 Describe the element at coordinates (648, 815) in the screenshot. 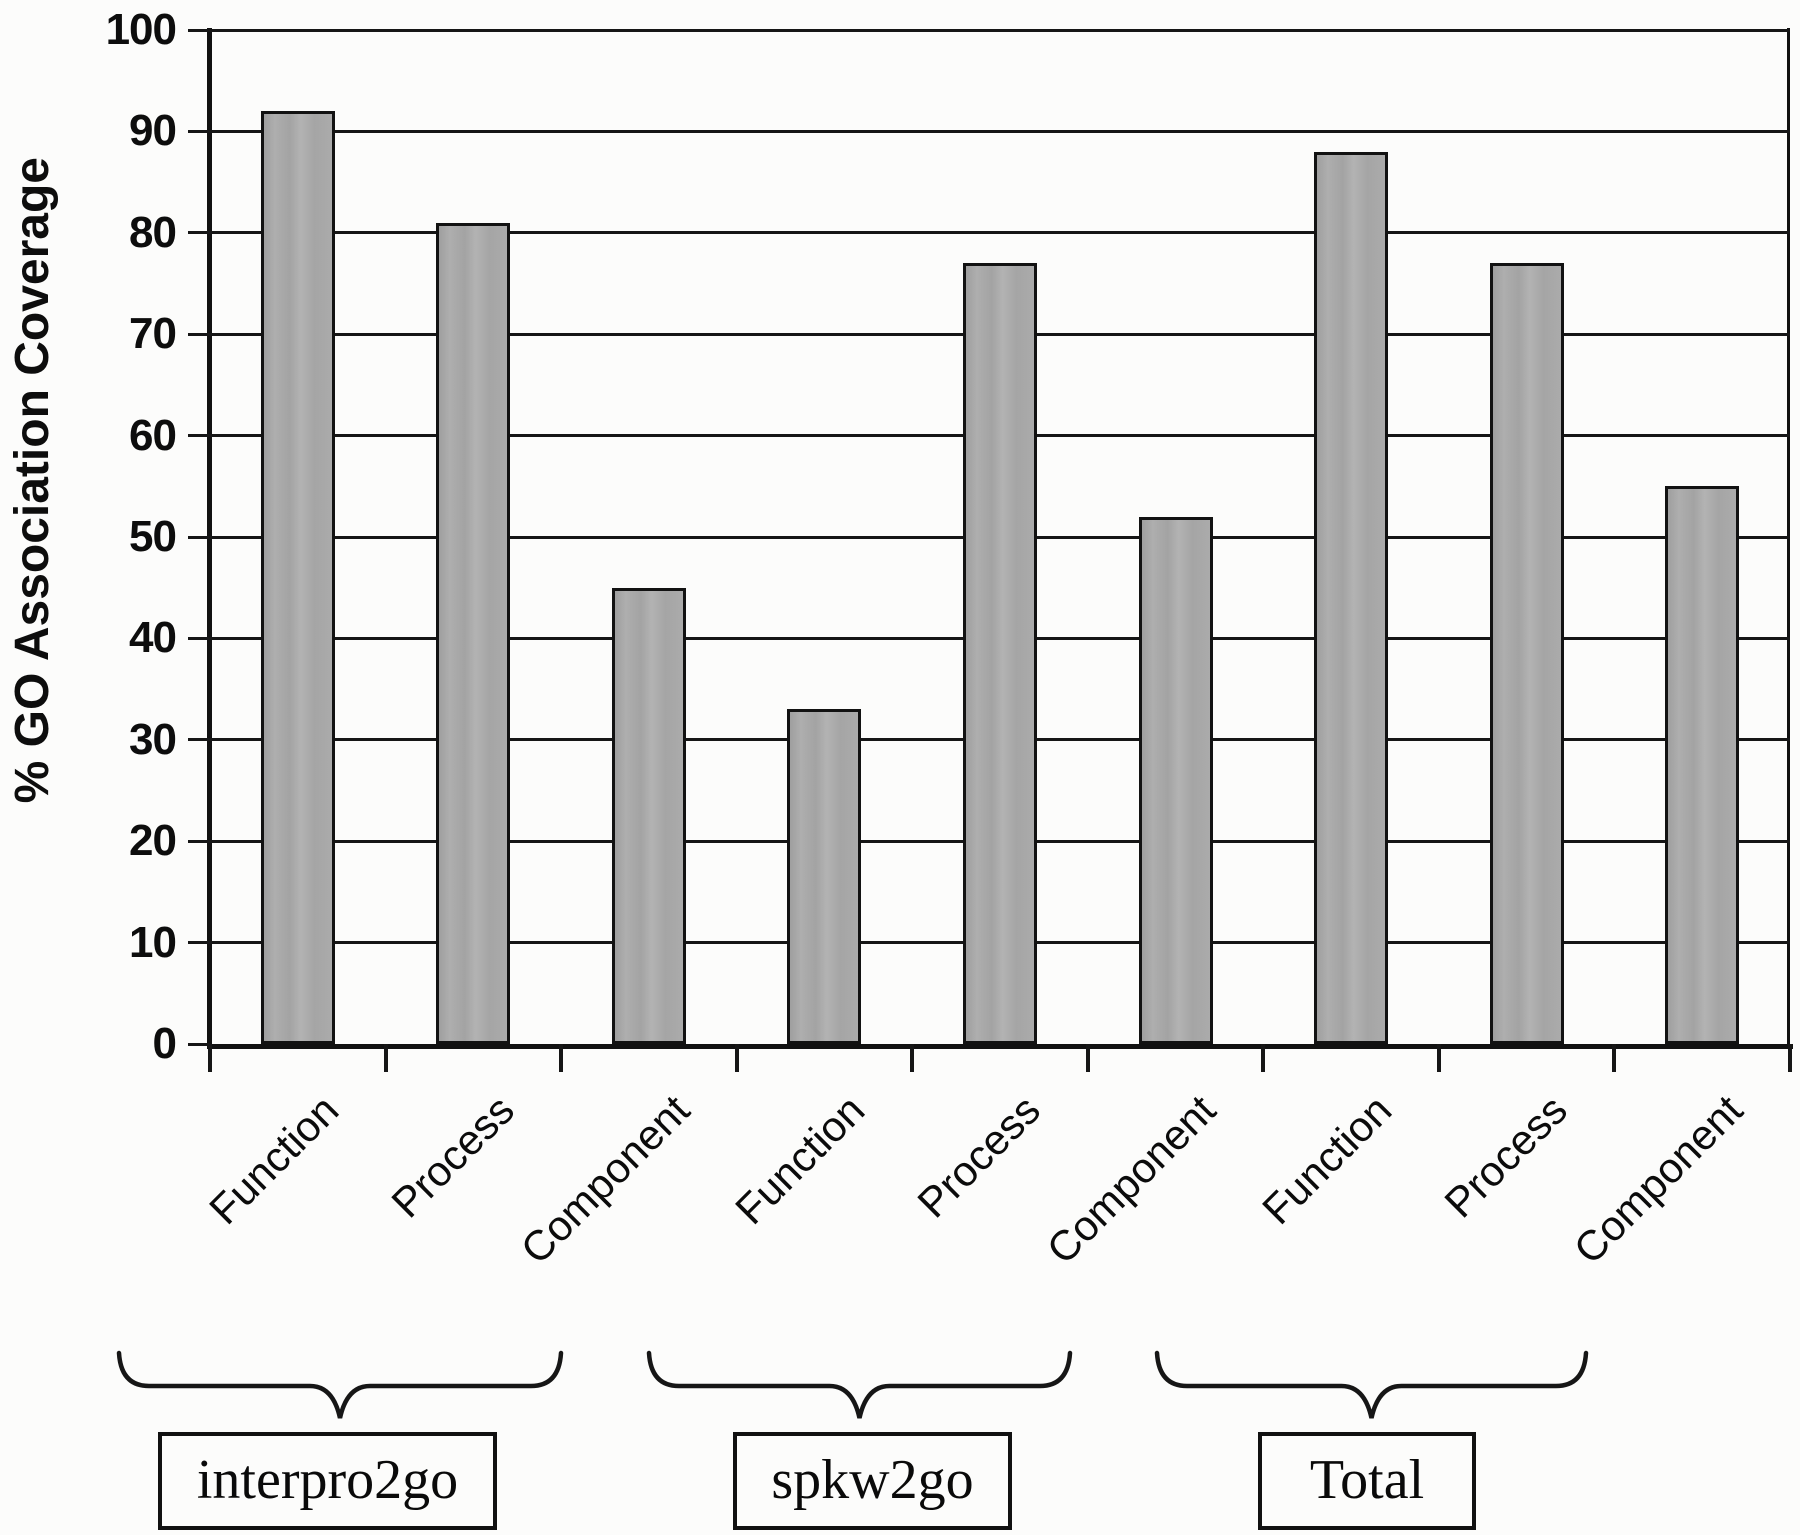

I see `bar-interpro2go-component` at that location.